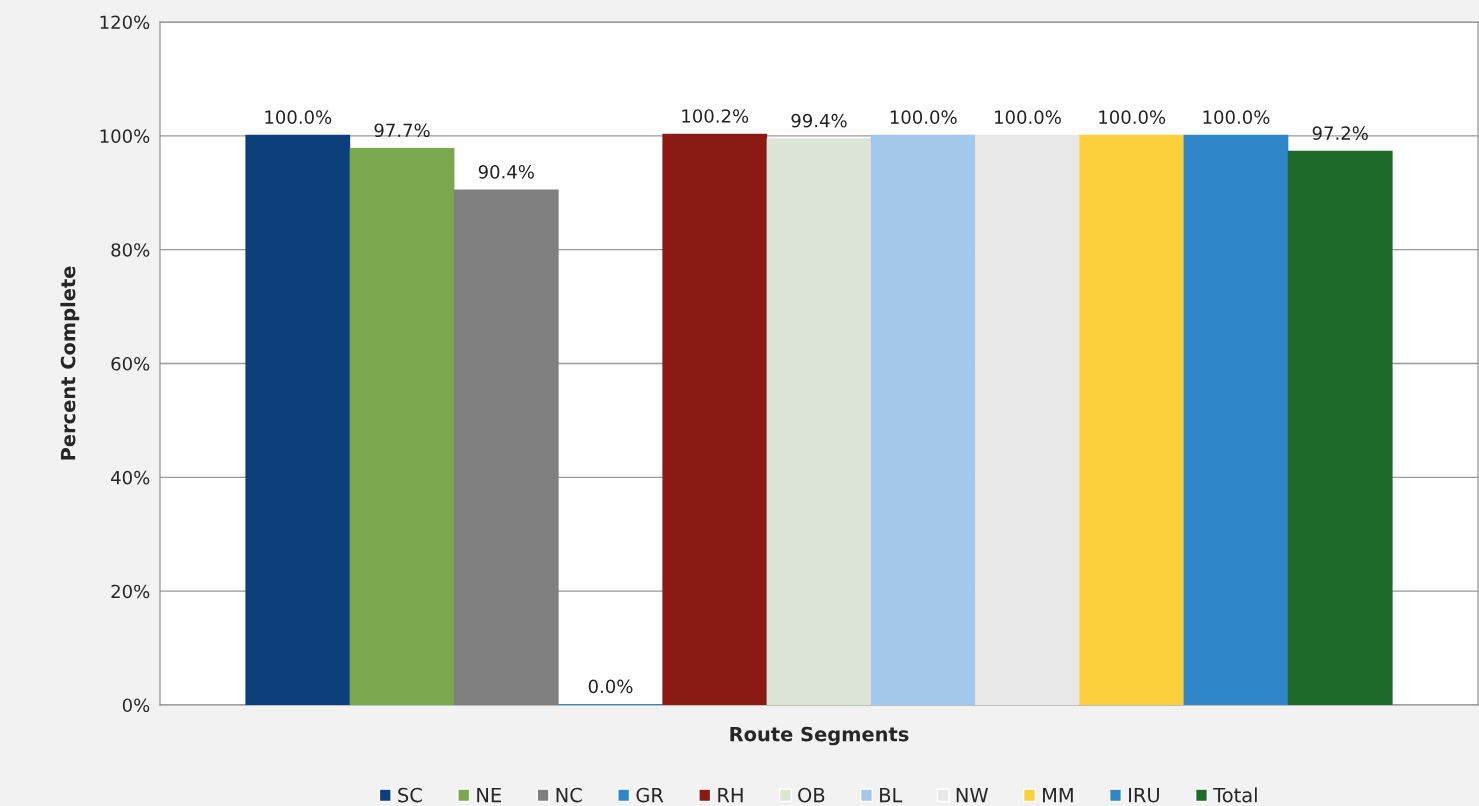  Describe the element at coordinates (972, 795) in the screenshot. I see `legend-label: NW` at that location.